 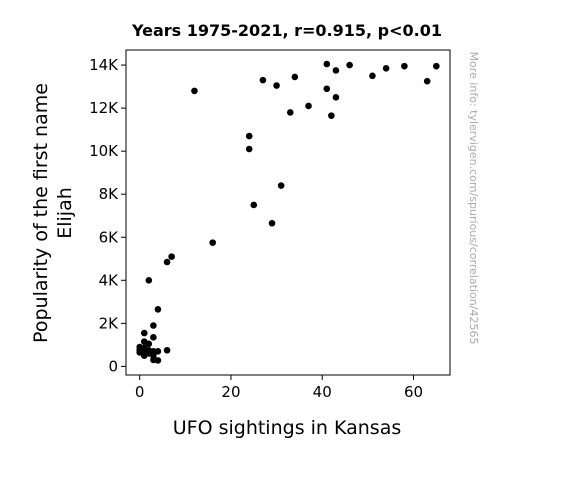 What do you see at coordinates (286, 30) in the screenshot?
I see `chart-title: Years 1975-2021, r=0.915, p<0.01` at bounding box center [286, 30].